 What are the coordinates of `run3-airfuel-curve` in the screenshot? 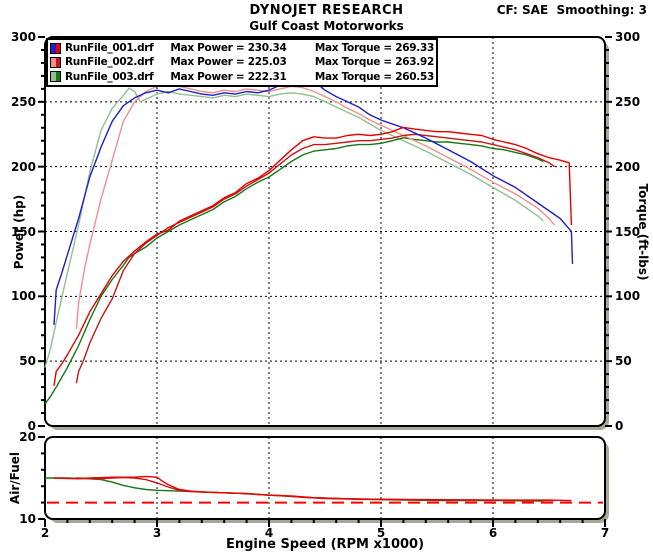 It's located at (294, 489).